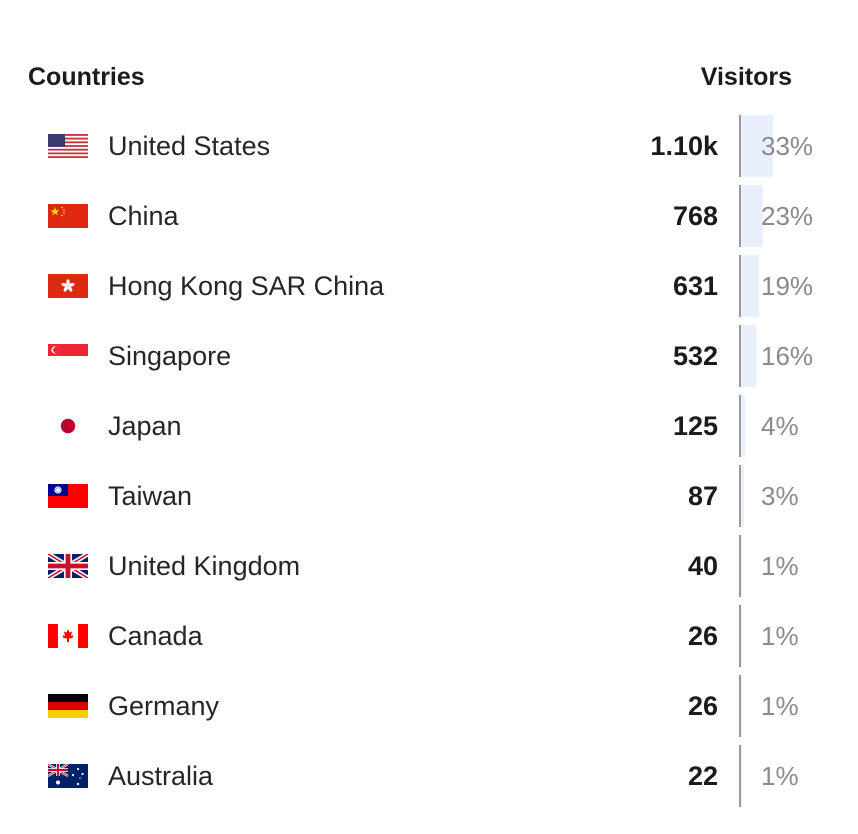  Describe the element at coordinates (429, 706) in the screenshot. I see `country-row-germany: Germany 26 1%` at that location.